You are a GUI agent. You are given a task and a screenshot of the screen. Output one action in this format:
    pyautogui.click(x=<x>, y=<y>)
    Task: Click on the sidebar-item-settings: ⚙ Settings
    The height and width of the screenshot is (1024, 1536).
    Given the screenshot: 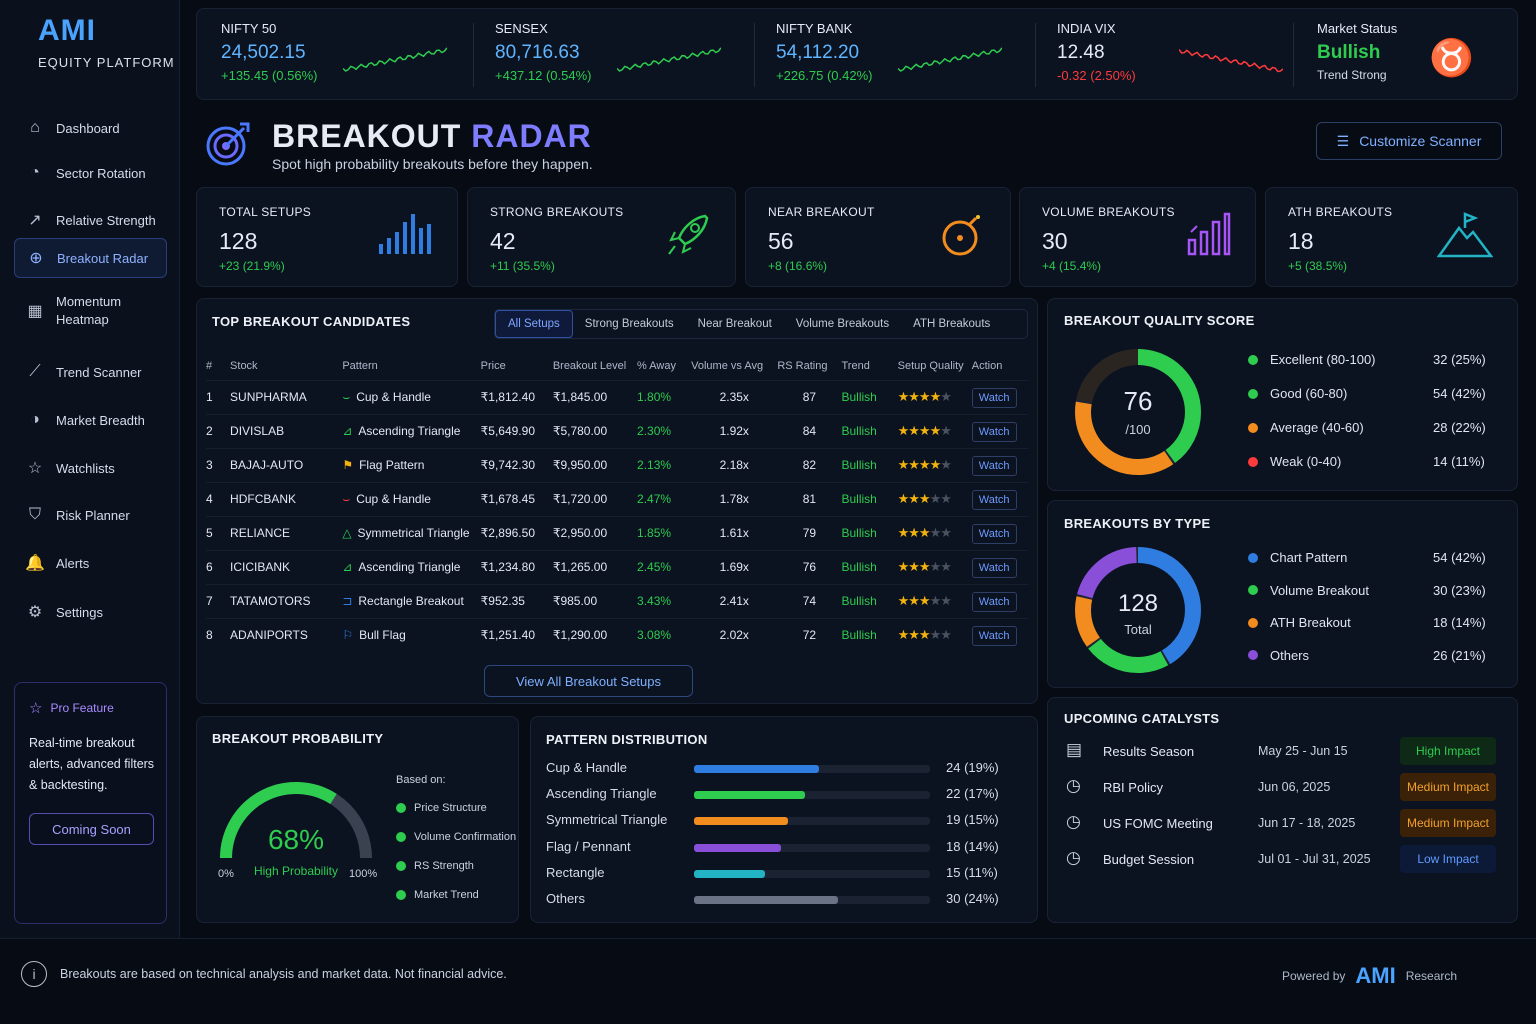 What is the action you would take?
    pyautogui.click(x=90, y=612)
    